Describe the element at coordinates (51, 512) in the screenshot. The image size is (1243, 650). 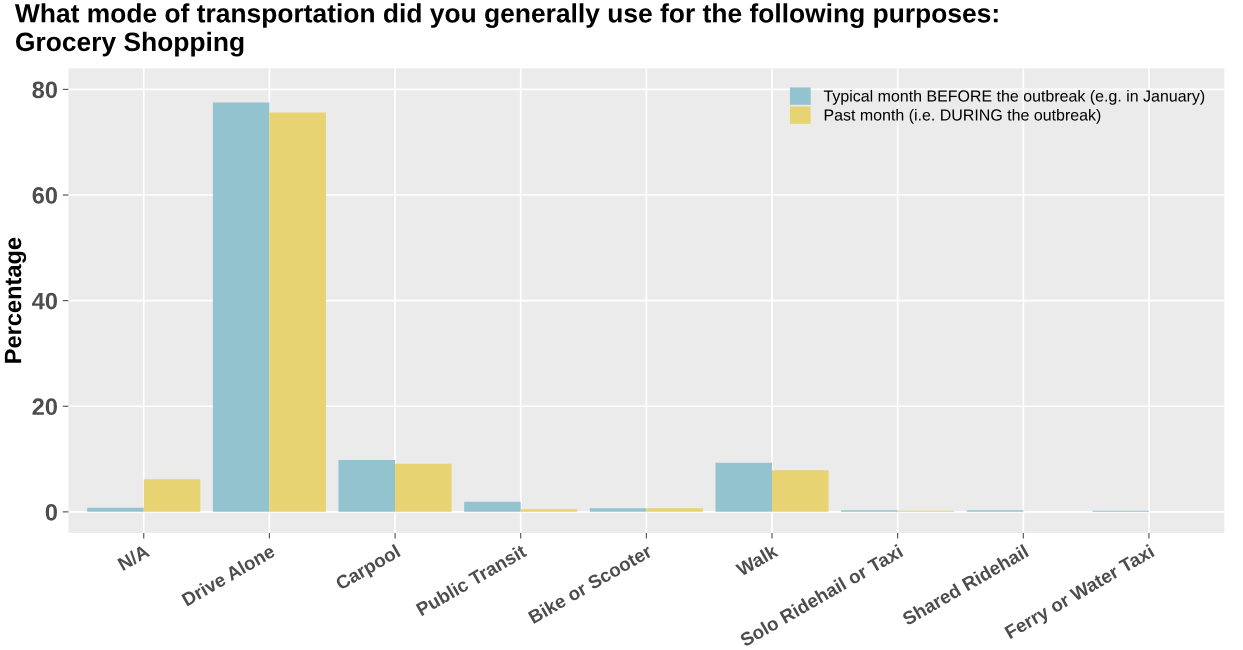
I see `y-tick-label: 0` at that location.